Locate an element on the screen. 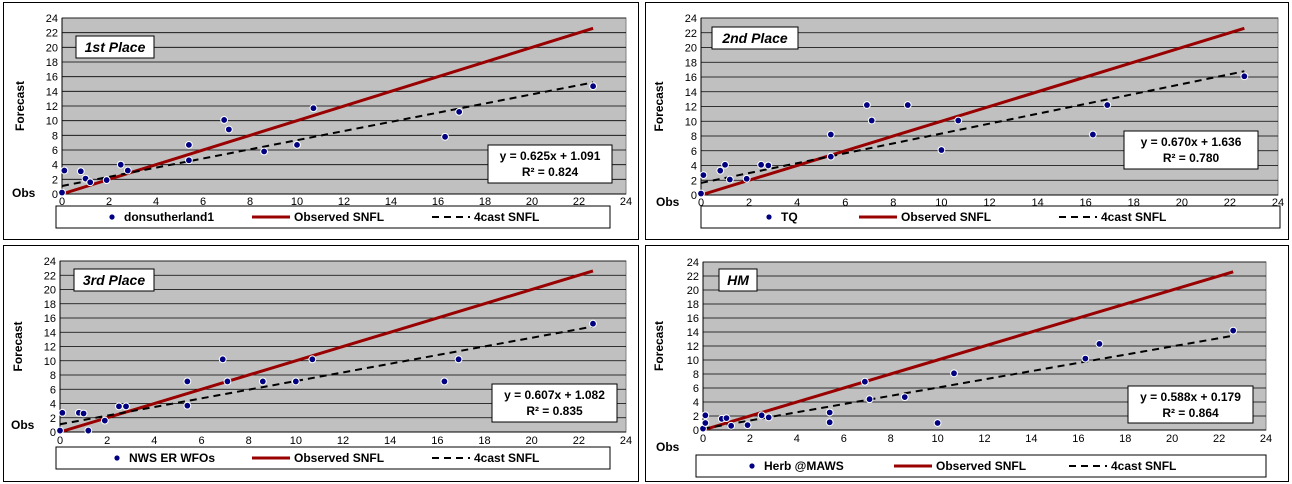 The image size is (1292, 484). x-tick-label: 4 is located at coordinates (156, 202).